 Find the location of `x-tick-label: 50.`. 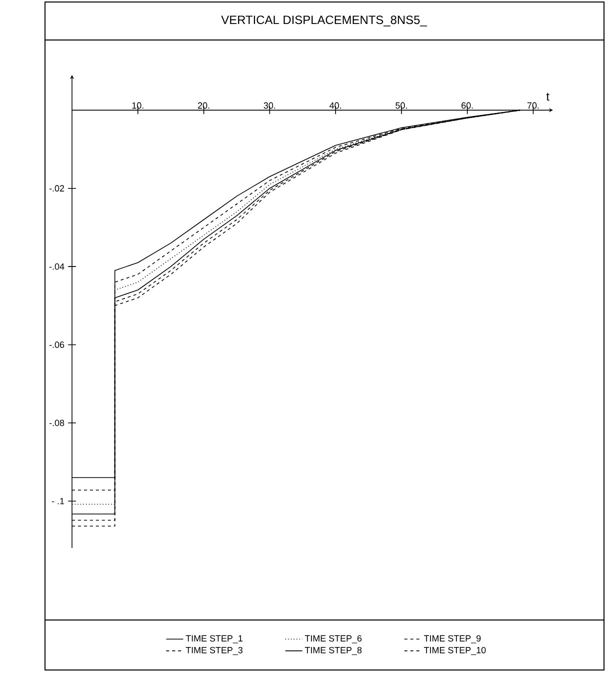

x-tick-label: 50. is located at coordinates (401, 105).